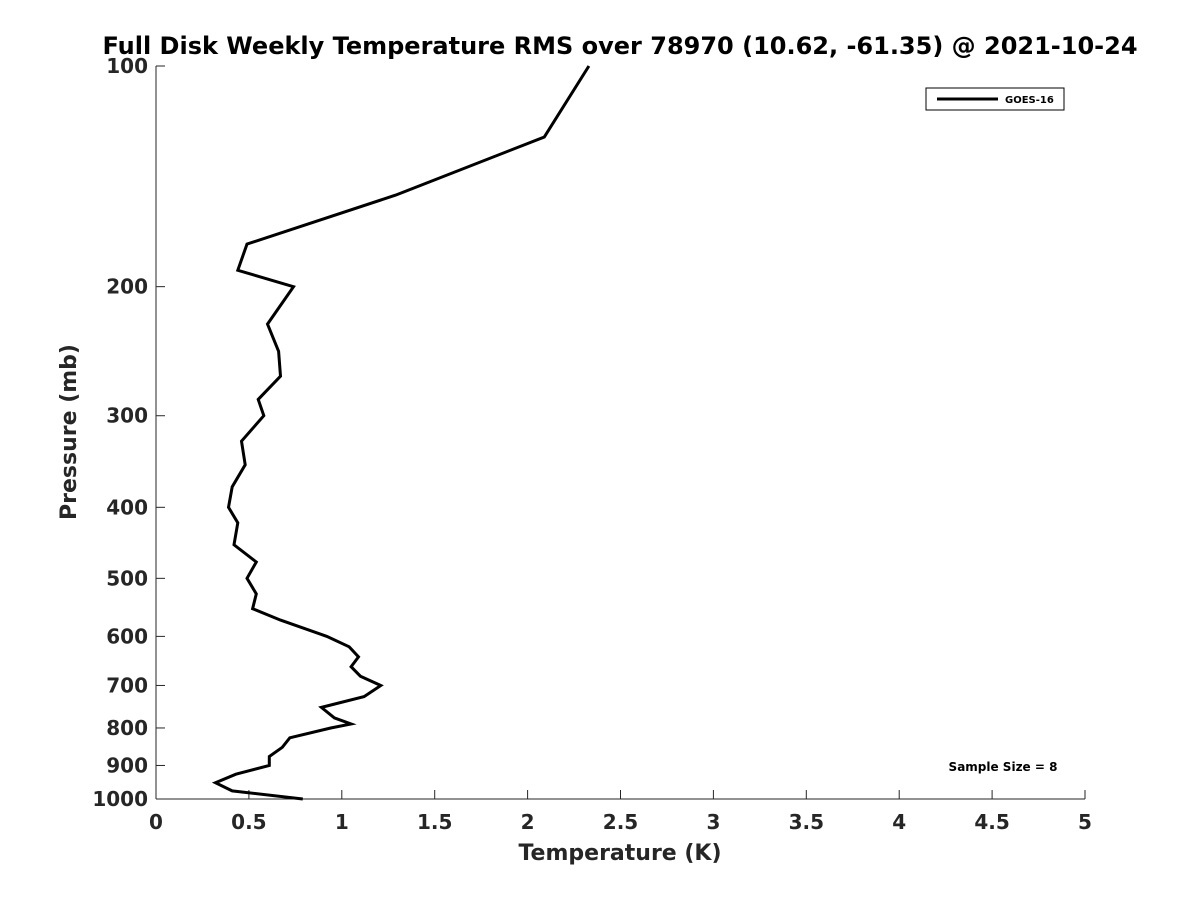  What do you see at coordinates (127, 507) in the screenshot?
I see `y-tick-label: 400` at bounding box center [127, 507].